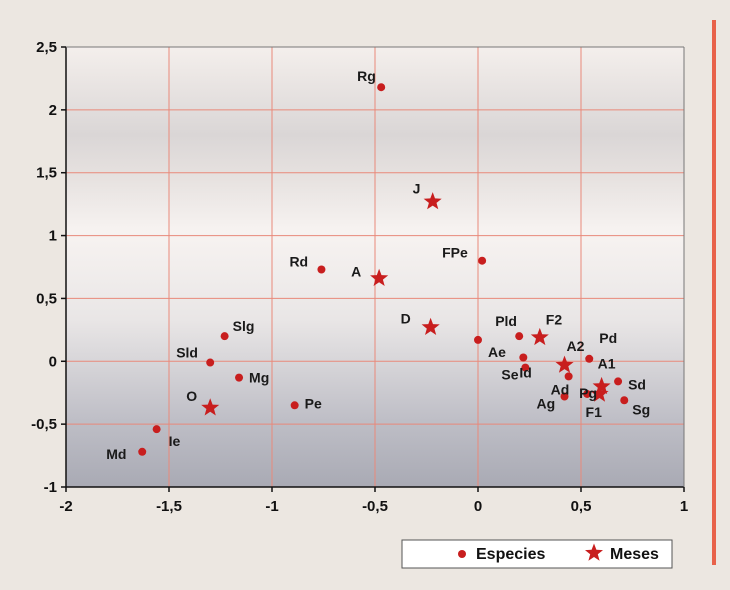 This screenshot has height=590, width=730. I want to click on point-label-sg: Sg, so click(641, 409).